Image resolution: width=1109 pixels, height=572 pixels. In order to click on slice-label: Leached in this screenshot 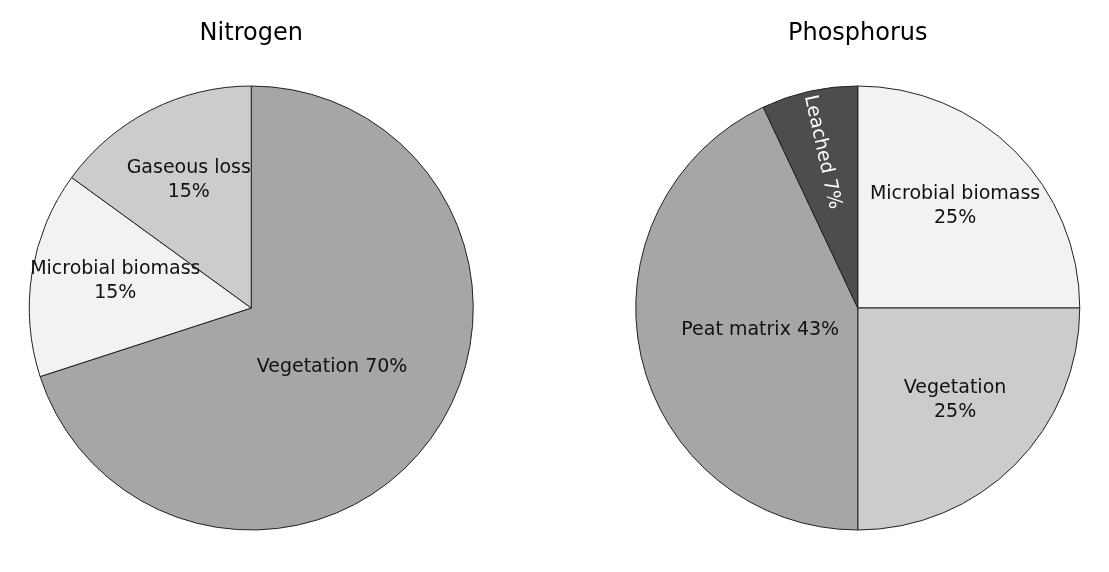, I will do `click(820, 134)`.